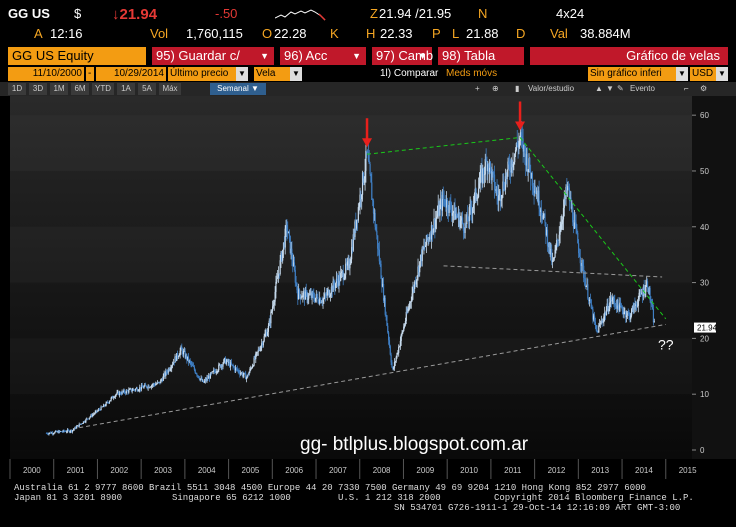 The width and height of the screenshot is (736, 527). What do you see at coordinates (46, 74) in the screenshot?
I see `start-date-field: 11/10/2000` at bounding box center [46, 74].